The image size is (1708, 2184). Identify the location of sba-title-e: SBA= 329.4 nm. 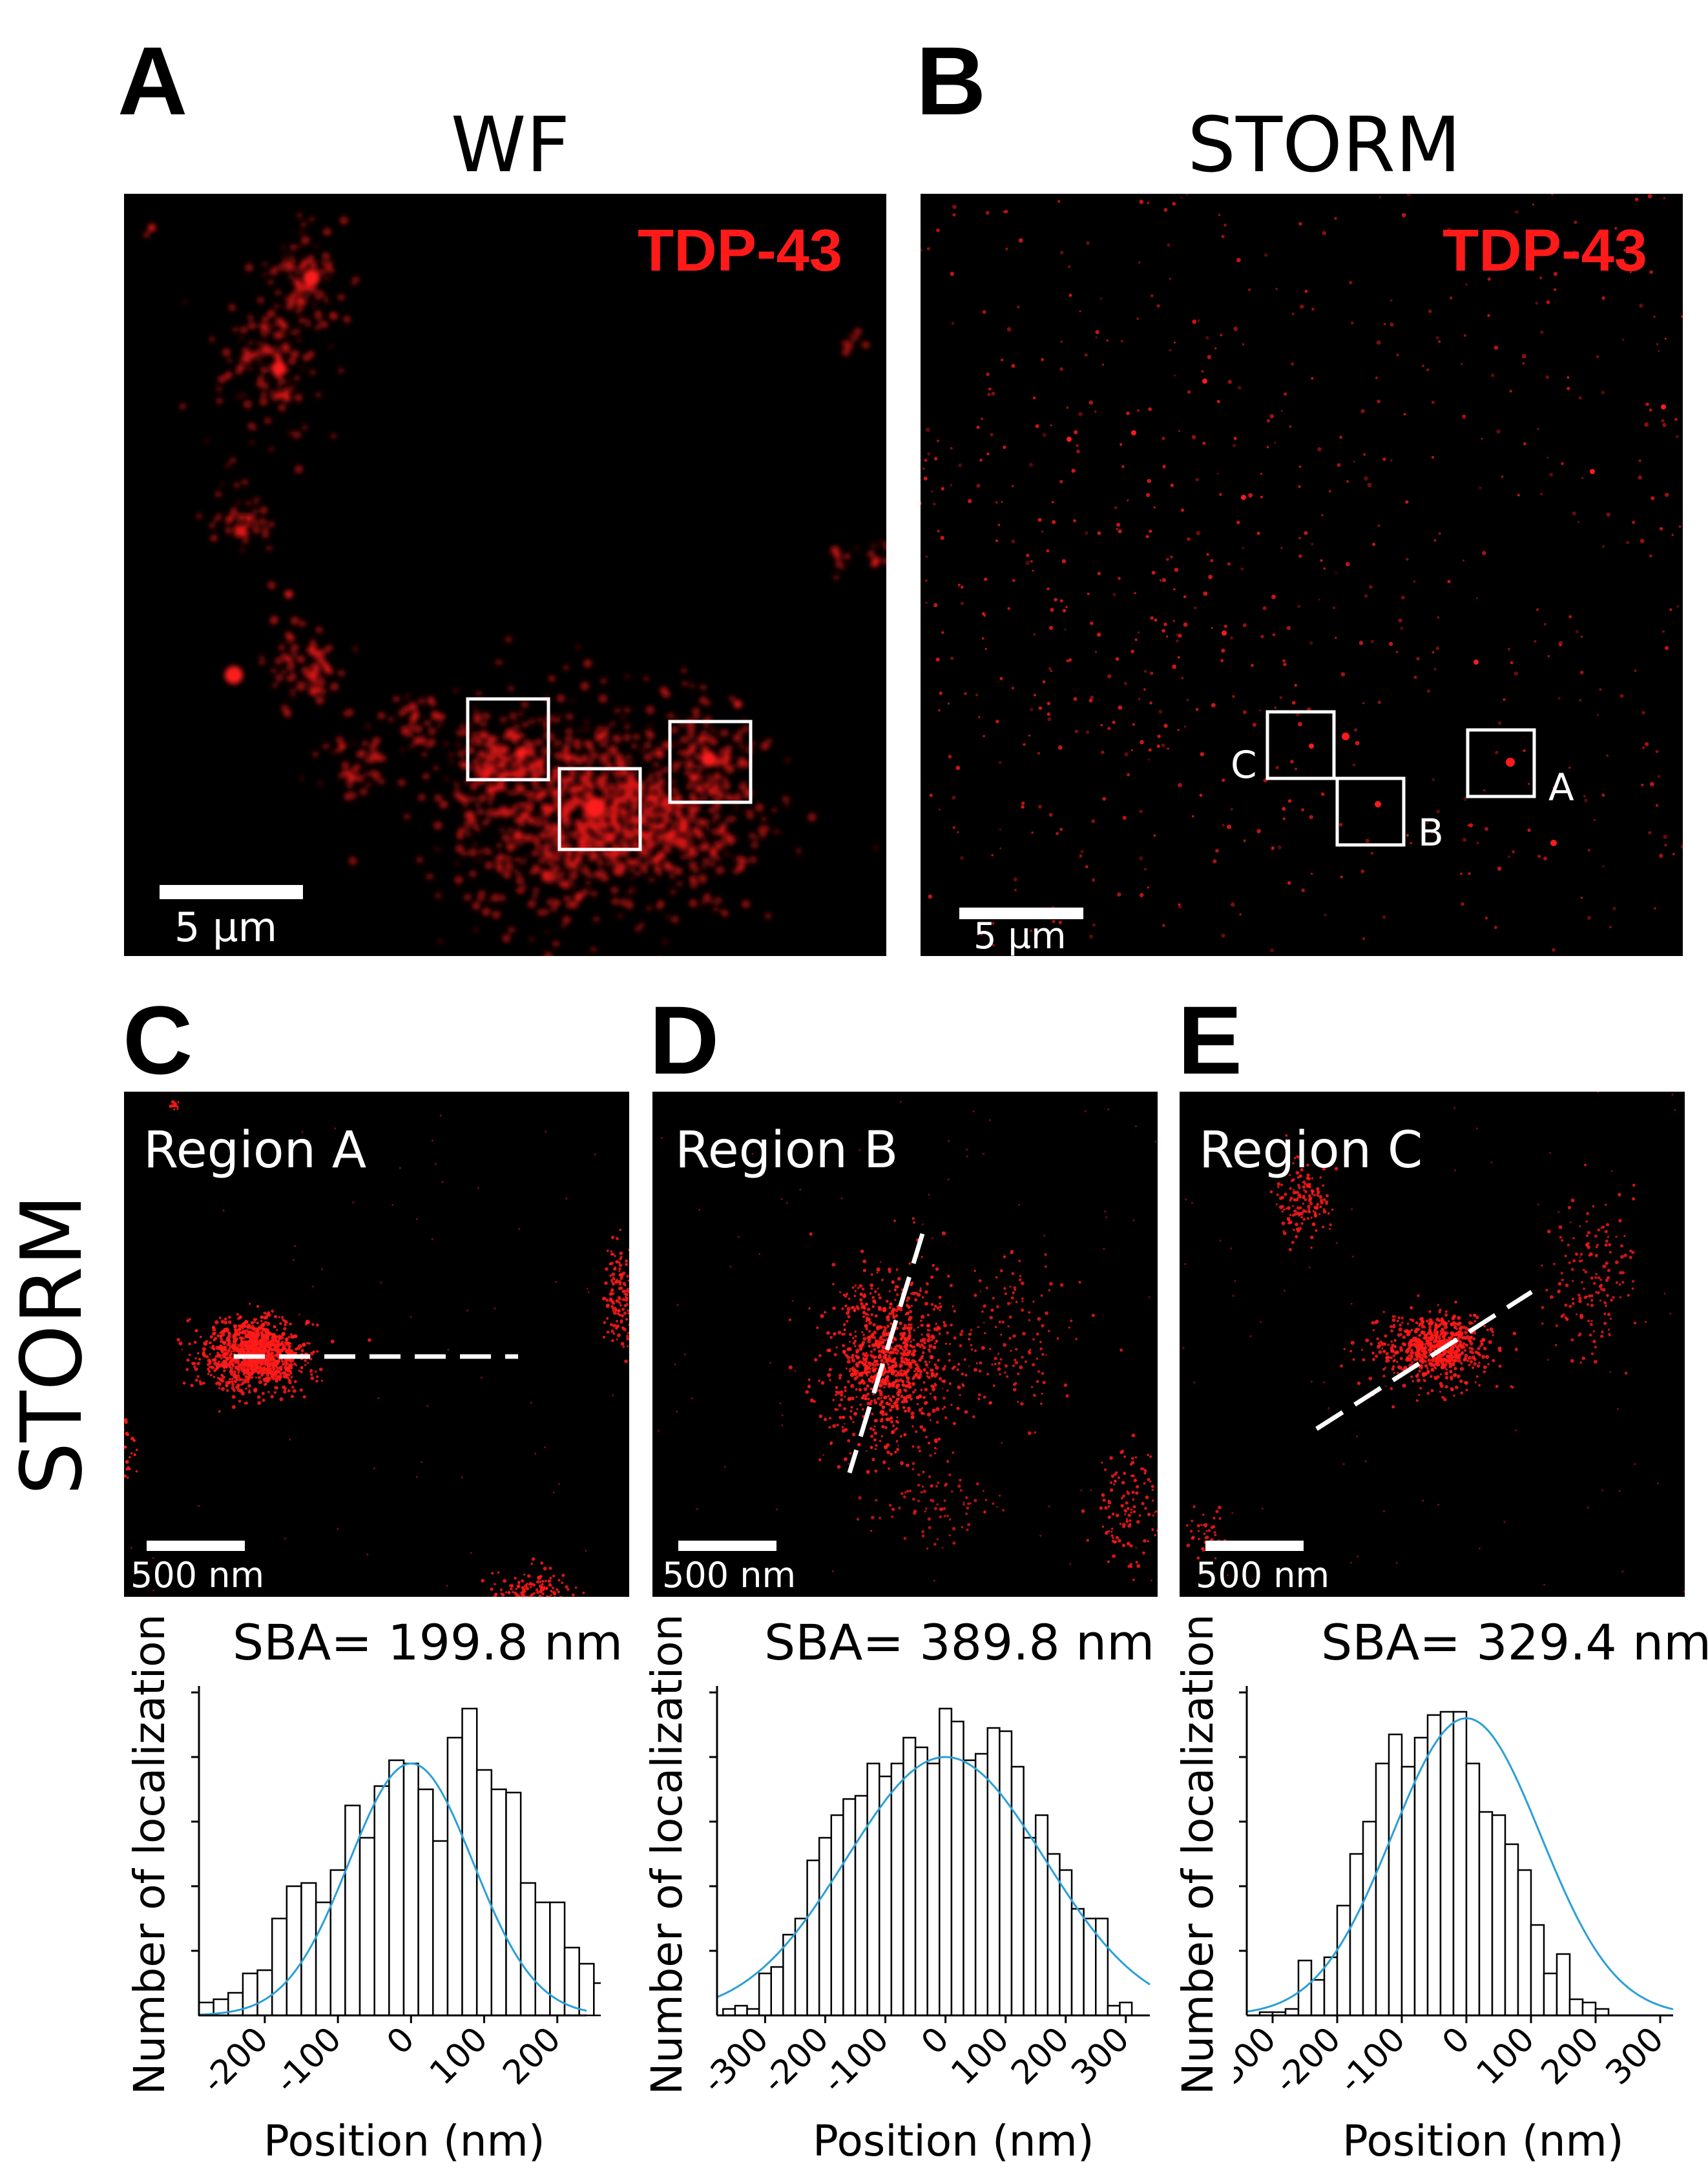
(1514, 1642).